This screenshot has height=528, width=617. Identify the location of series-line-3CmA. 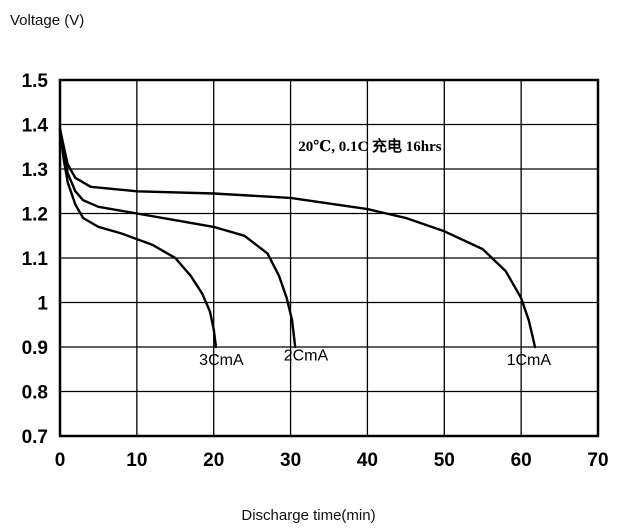
(138, 238).